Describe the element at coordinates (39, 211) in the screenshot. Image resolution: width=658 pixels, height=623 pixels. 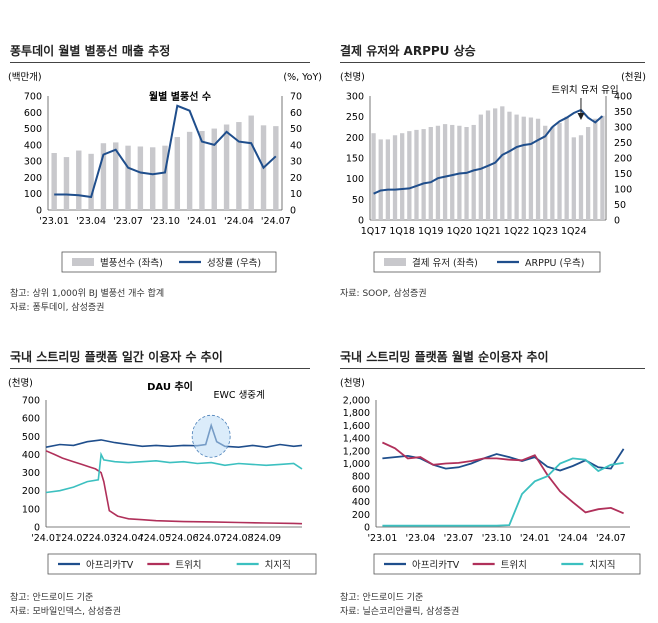
I see `c1-ytick-left: 0` at that location.